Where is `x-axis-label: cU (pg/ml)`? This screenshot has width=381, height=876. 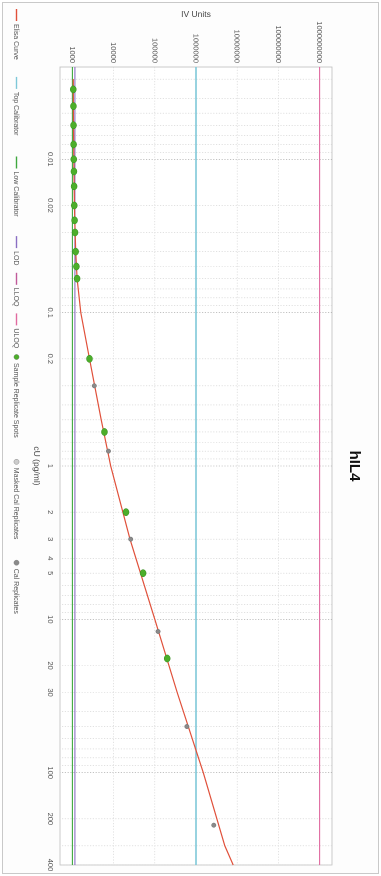 x-axis-label: cU (pg/ml) is located at coordinates (37, 465).